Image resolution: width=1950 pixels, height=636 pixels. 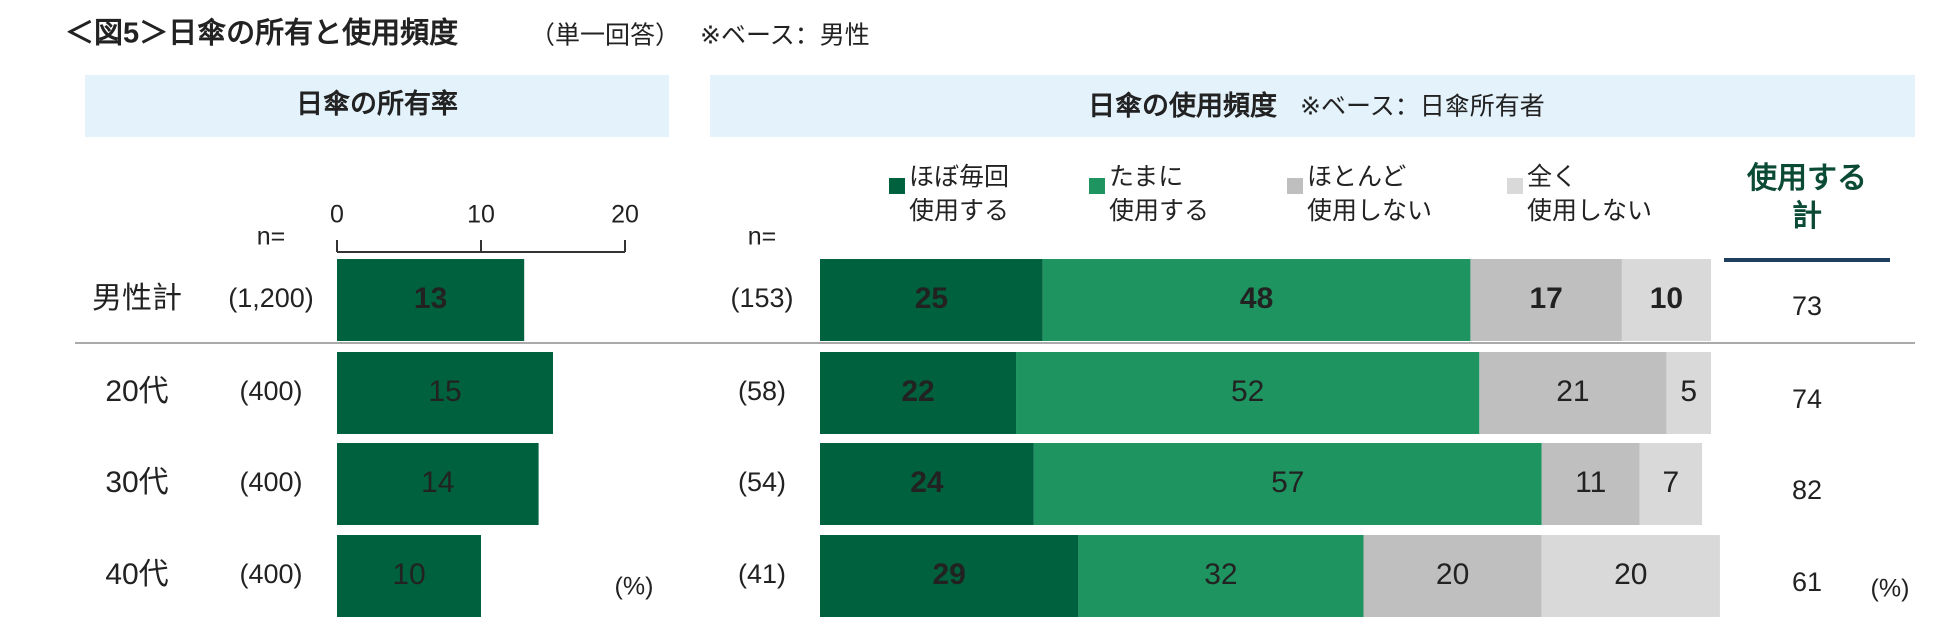 What do you see at coordinates (785, 36) in the screenshot?
I see `page-base: ※ベース：男性` at bounding box center [785, 36].